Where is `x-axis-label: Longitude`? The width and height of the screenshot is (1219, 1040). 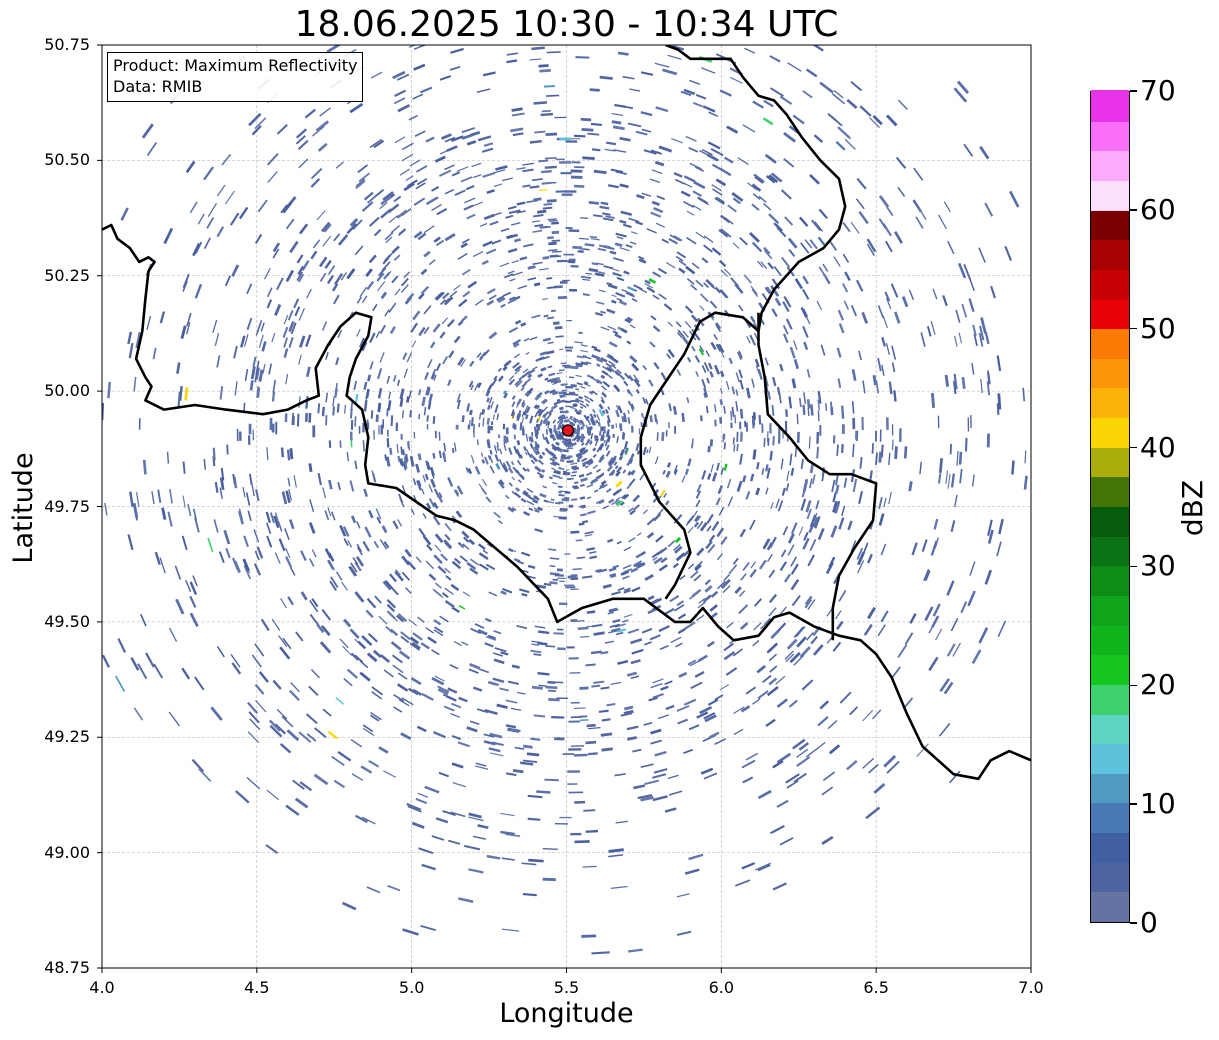
x-axis-label: Longitude is located at coordinates (566, 1013).